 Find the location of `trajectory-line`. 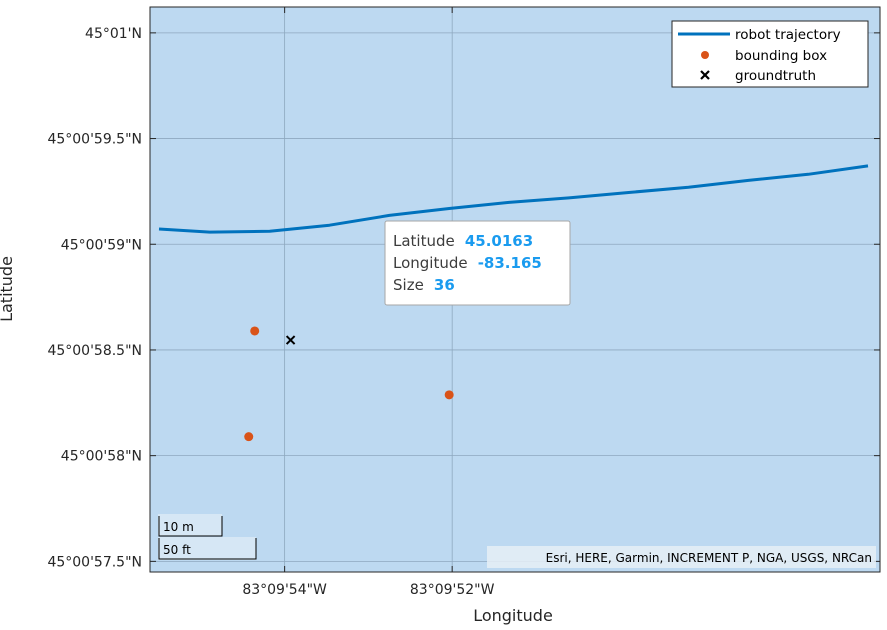

trajectory-line is located at coordinates (513, 199).